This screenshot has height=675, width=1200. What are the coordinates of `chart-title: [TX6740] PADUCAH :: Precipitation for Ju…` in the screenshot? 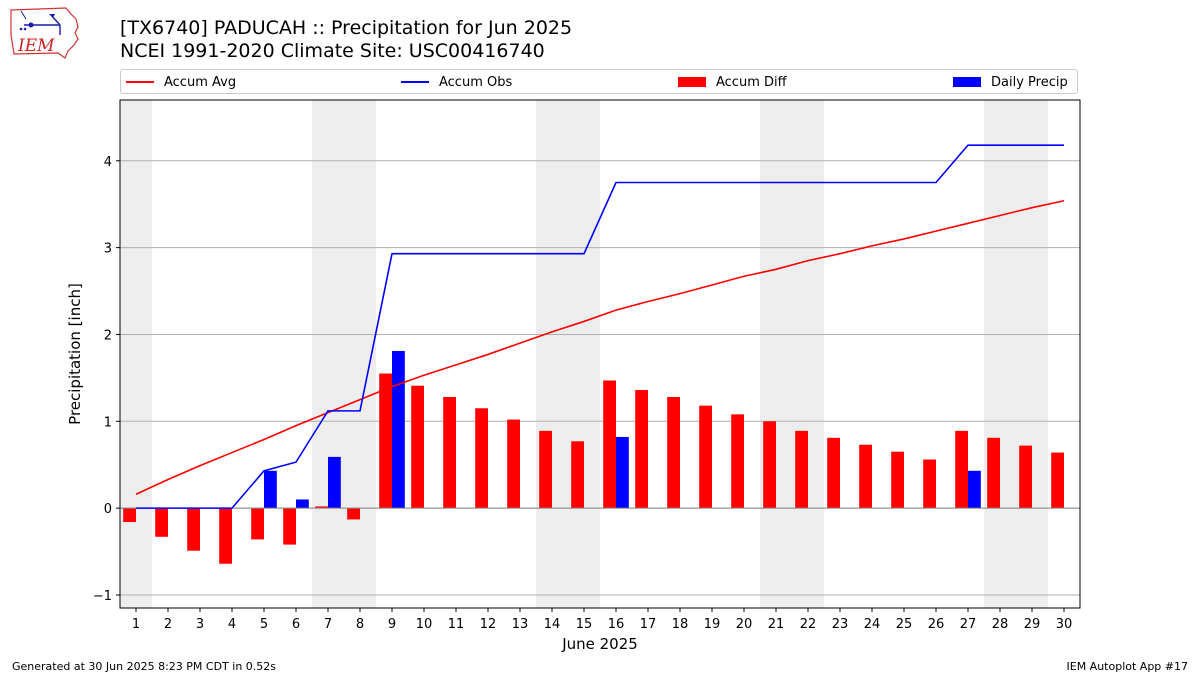 It's located at (346, 28).